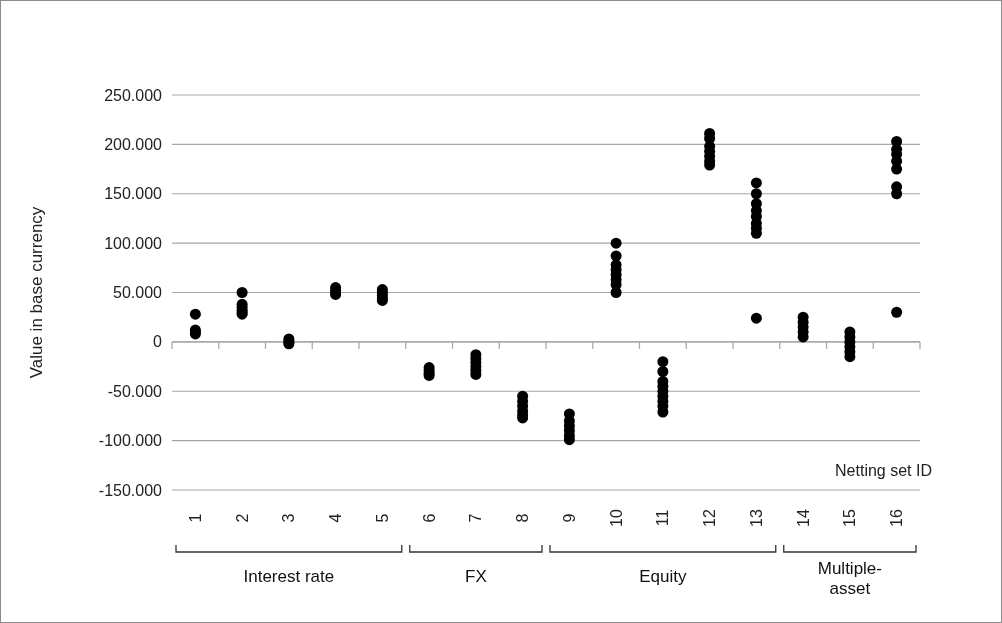  Describe the element at coordinates (756, 518) in the screenshot. I see `x-tick-label: 13` at that location.